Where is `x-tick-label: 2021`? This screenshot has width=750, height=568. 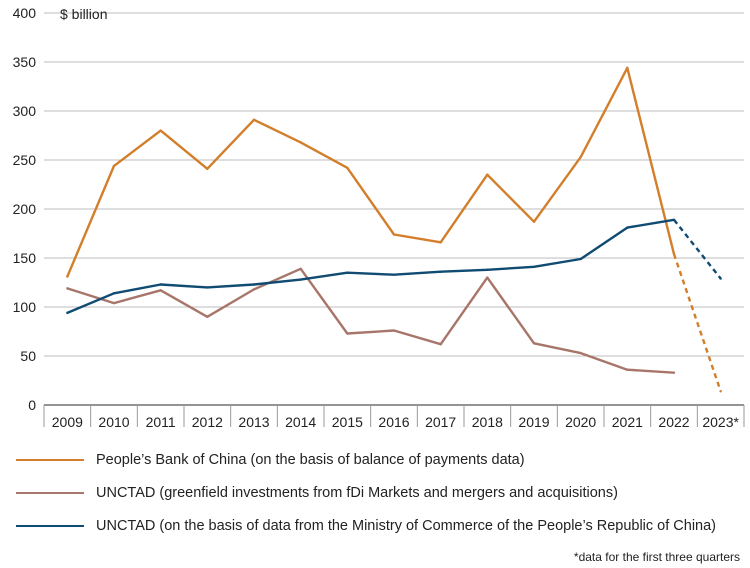
x-tick-label: 2021 is located at coordinates (627, 422).